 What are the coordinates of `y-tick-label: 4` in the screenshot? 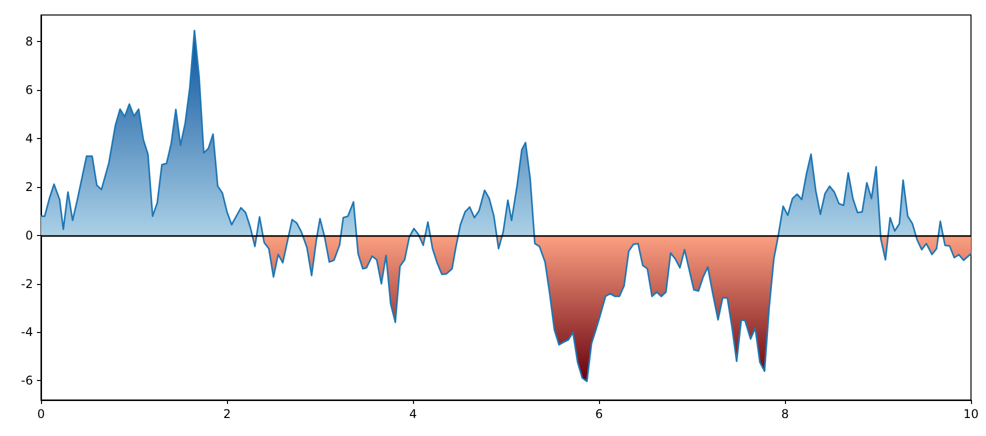 It's located at (29, 138).